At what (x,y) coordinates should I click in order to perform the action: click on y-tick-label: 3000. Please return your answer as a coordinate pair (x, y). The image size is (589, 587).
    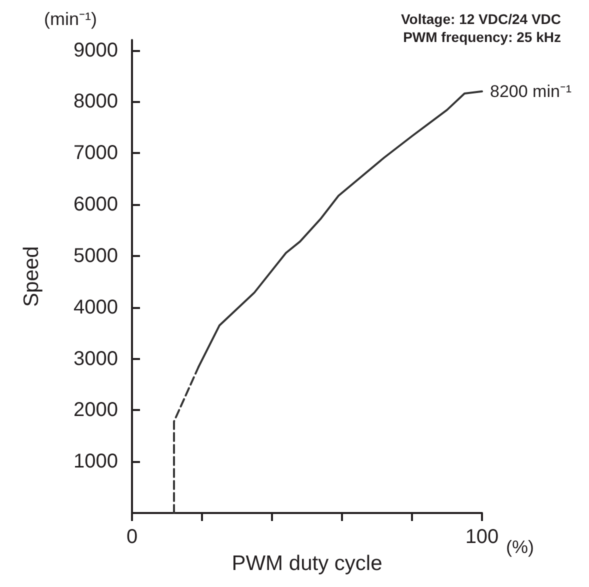
    Looking at the image, I should click on (96, 359).